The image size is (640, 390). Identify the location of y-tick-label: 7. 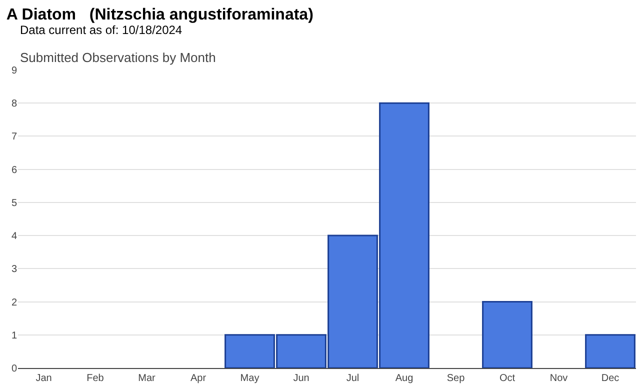
(14, 137).